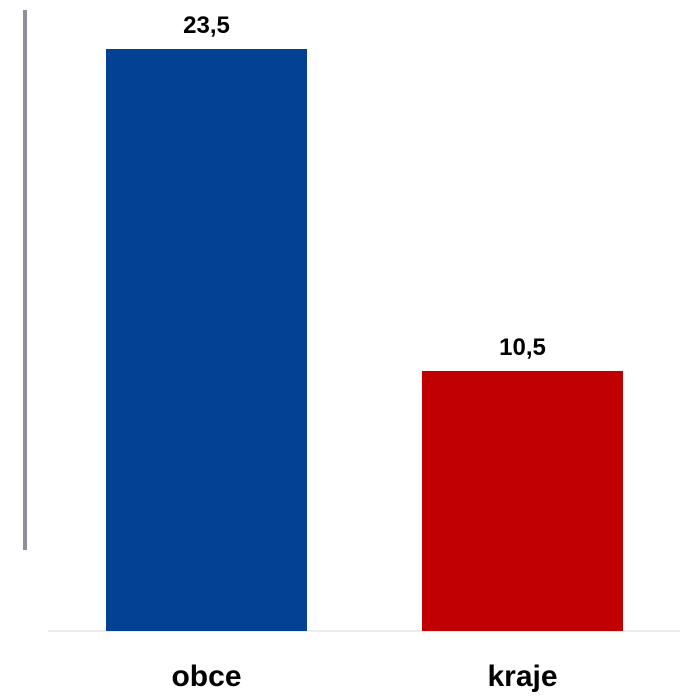 The image size is (690, 698). I want to click on bar-kraje, so click(522, 500).